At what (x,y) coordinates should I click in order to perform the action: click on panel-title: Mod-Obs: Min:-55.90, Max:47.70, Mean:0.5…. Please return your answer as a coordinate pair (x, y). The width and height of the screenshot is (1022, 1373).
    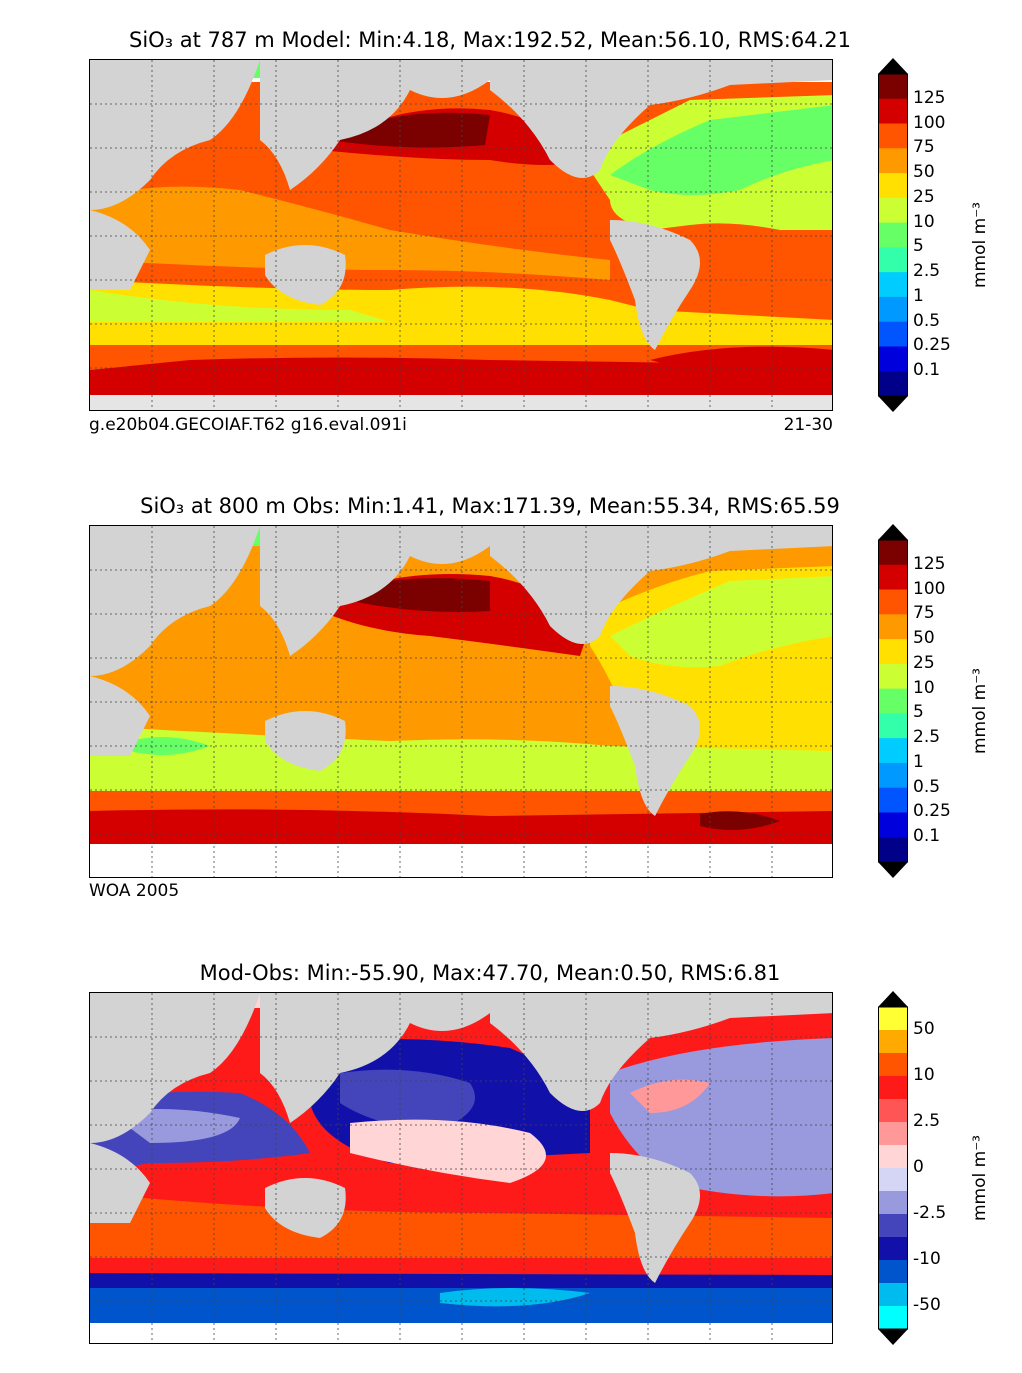
    Looking at the image, I should click on (490, 973).